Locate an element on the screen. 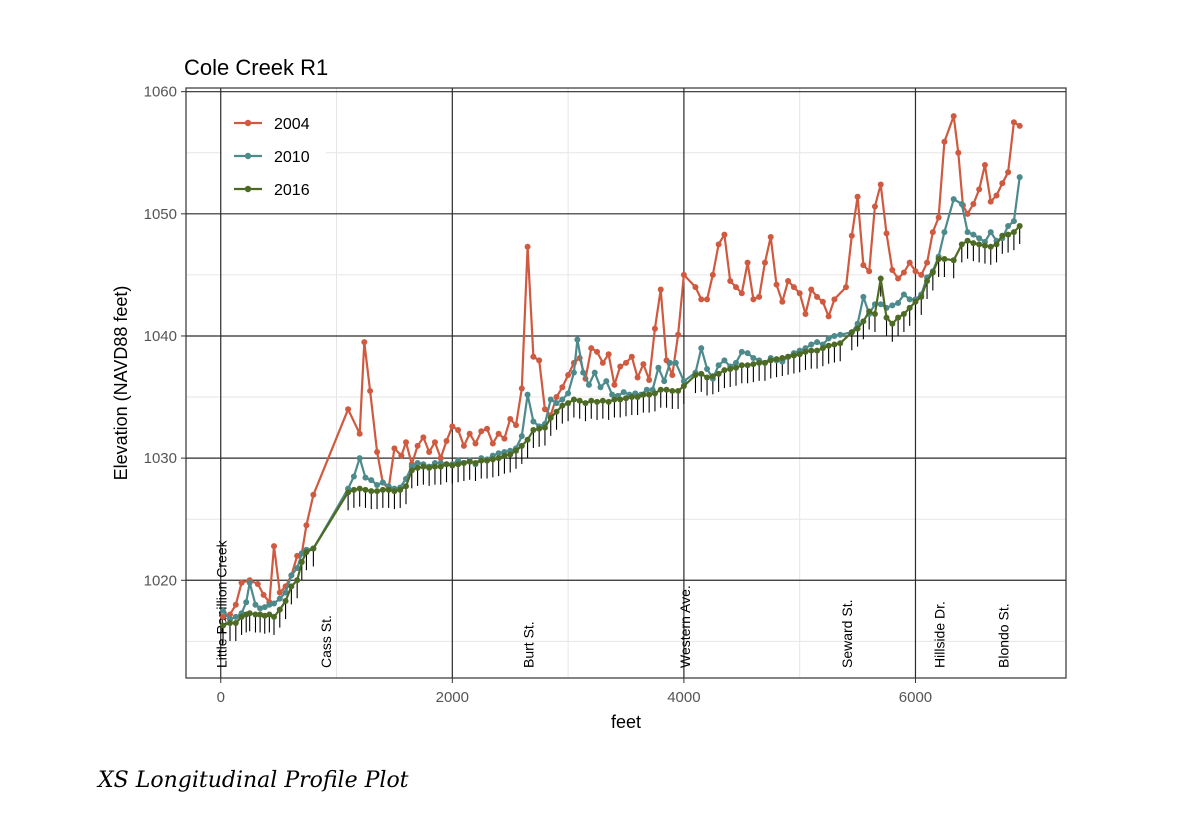 The height and width of the screenshot is (816, 1200). x-tick-label: 4000 is located at coordinates (683, 697).